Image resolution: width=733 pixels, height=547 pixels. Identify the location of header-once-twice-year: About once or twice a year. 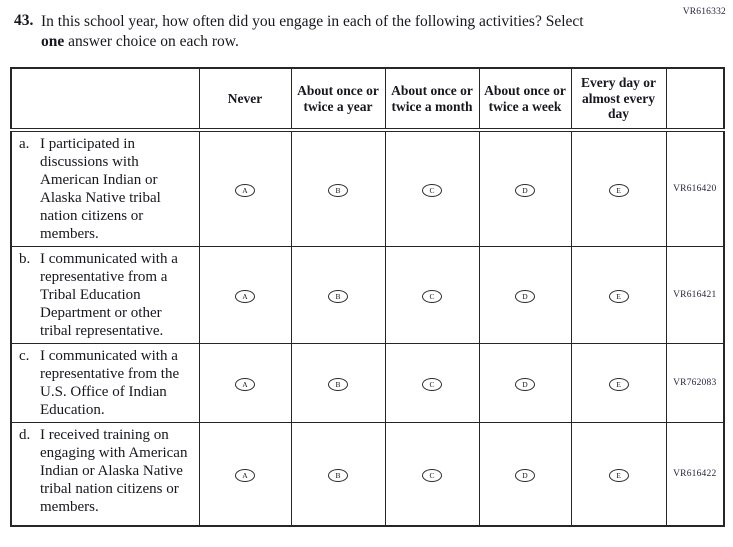
(338, 99).